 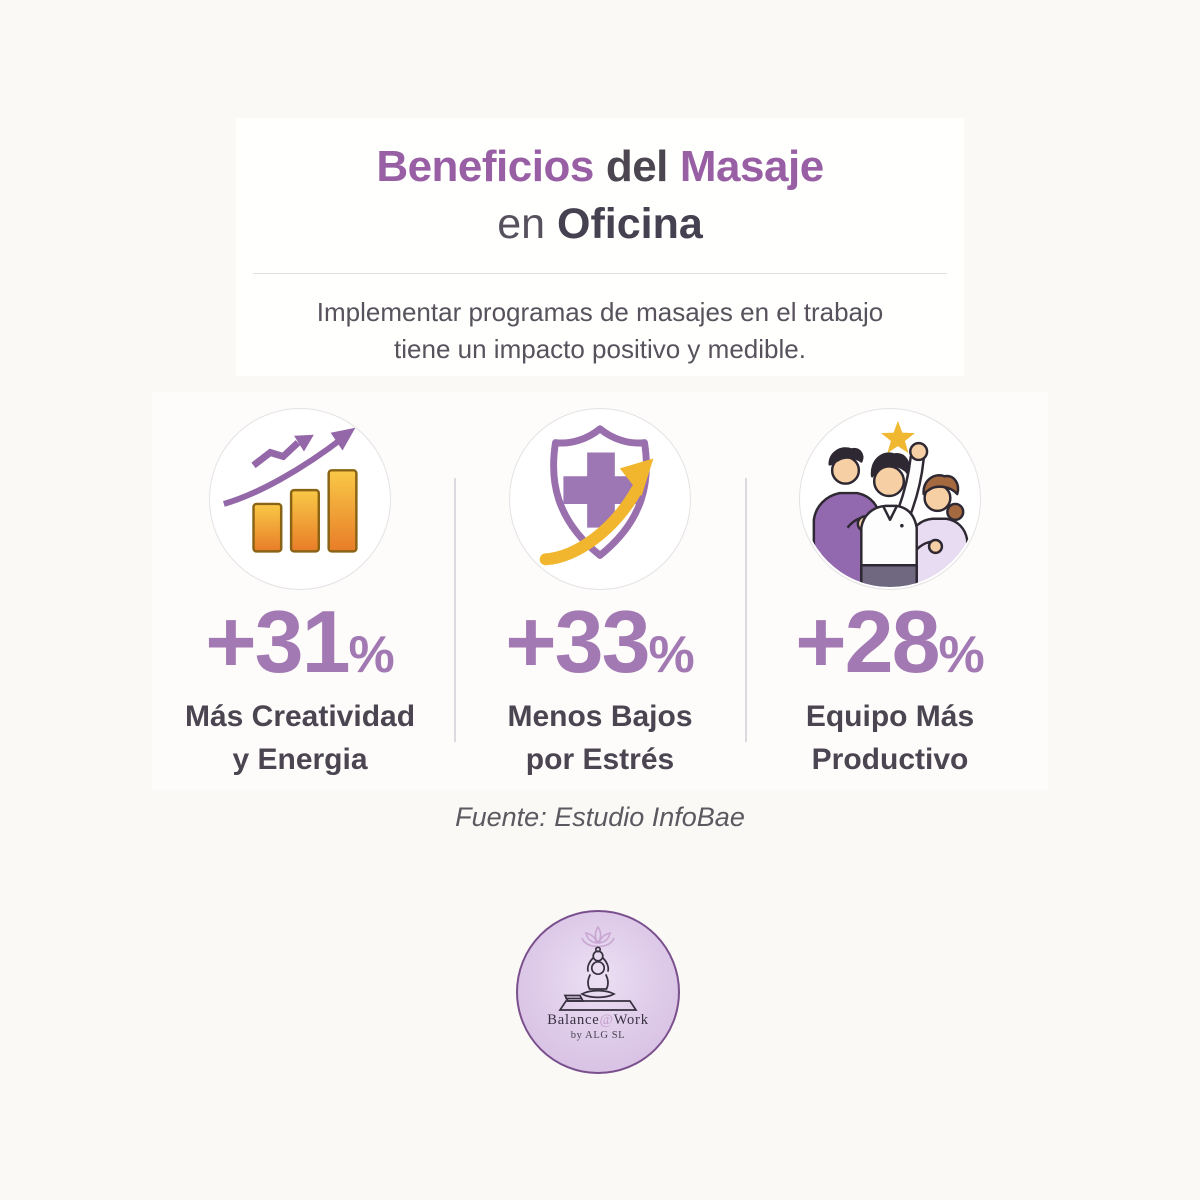 I want to click on source-citation: Fuente: Estudio InfoBae, so click(x=600, y=817).